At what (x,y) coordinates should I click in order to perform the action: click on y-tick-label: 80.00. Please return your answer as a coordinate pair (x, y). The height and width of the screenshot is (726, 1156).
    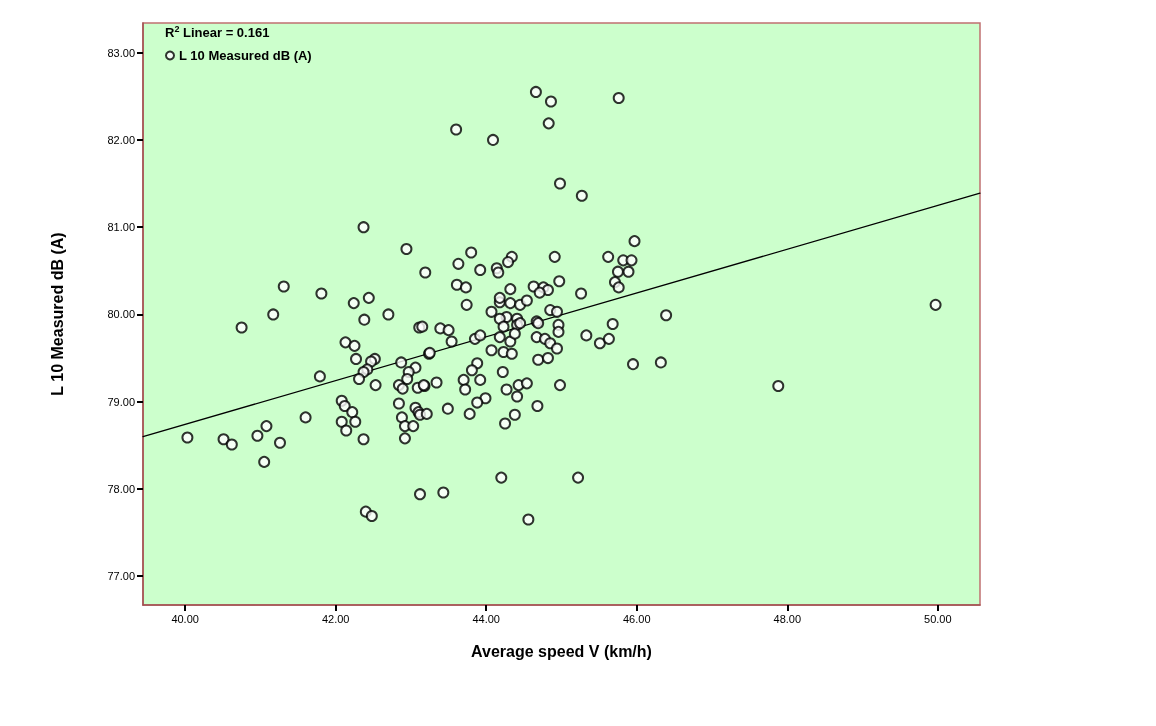
    Looking at the image, I should click on (121, 314).